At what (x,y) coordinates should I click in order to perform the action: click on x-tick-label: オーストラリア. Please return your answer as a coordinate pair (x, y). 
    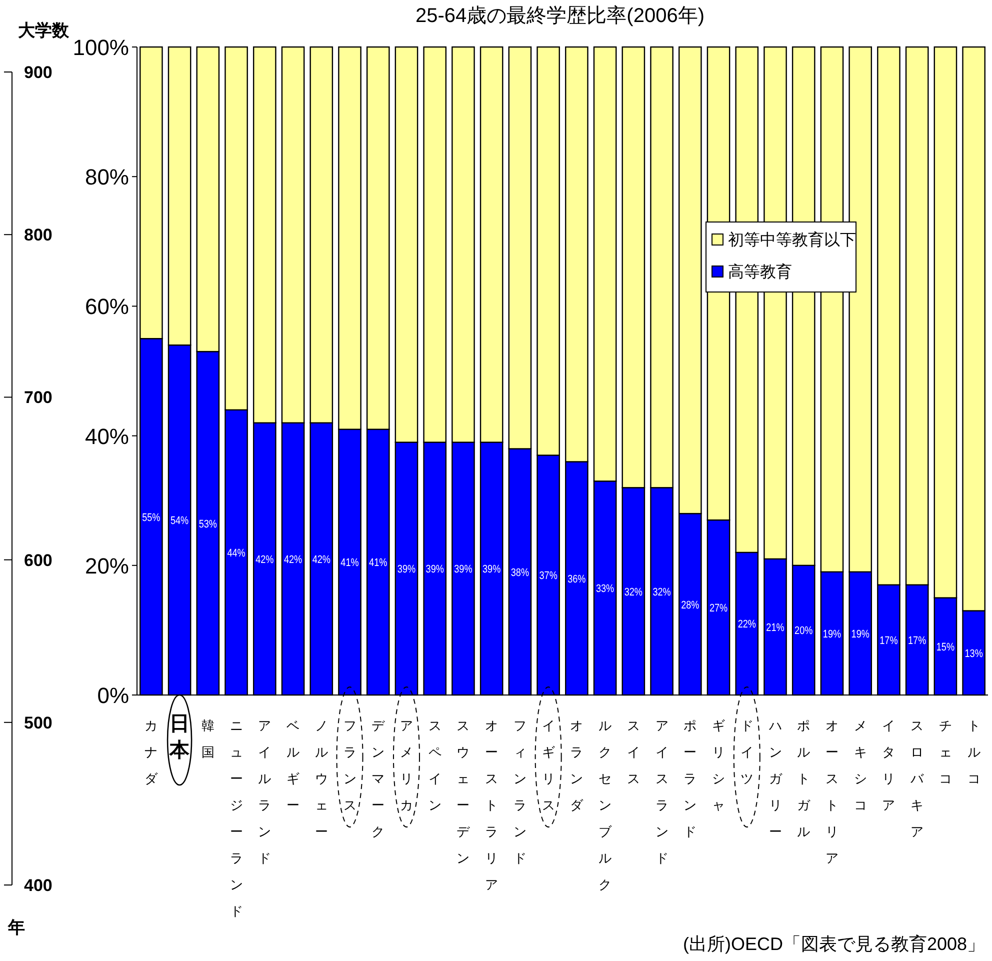
    Looking at the image, I should click on (491, 805).